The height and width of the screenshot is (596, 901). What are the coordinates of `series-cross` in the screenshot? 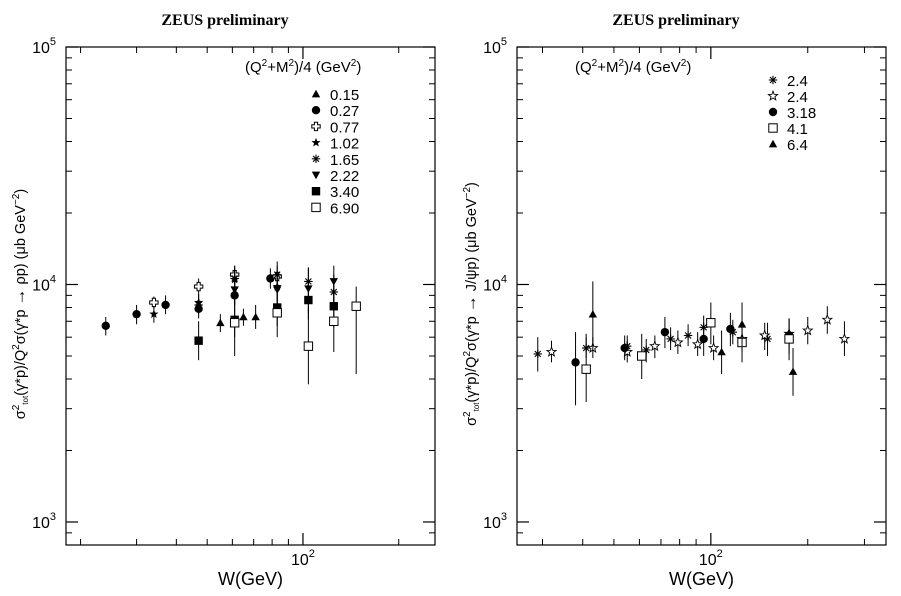 It's located at (215, 287).